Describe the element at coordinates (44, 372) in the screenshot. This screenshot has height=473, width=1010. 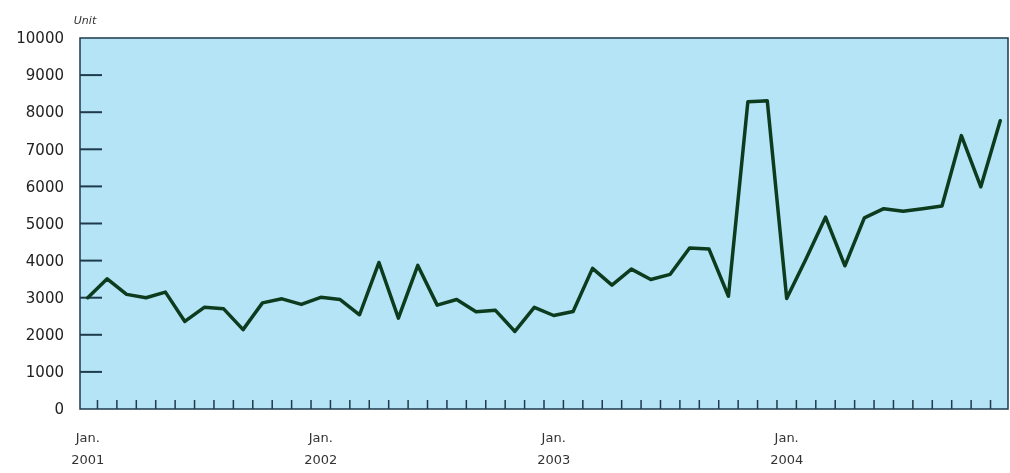
I see `y-tick-label: 1000` at that location.